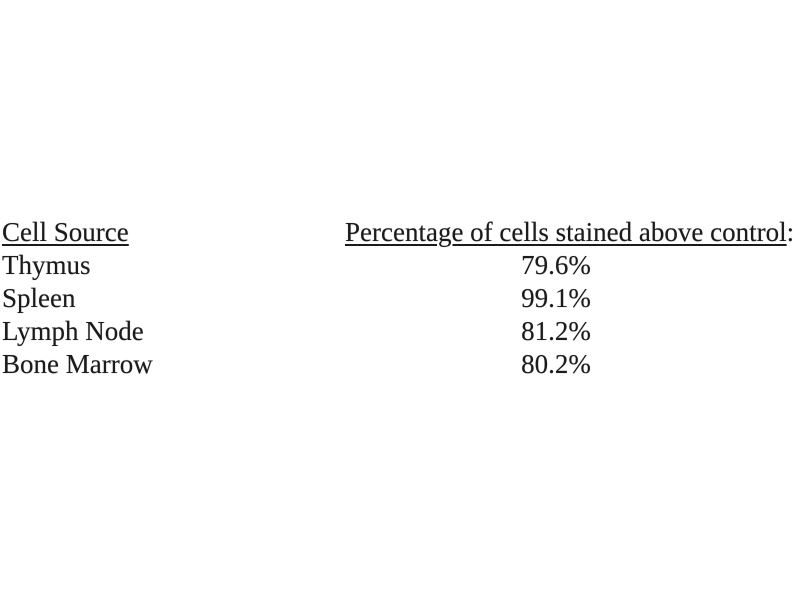 The width and height of the screenshot is (800, 600). Describe the element at coordinates (400, 364) in the screenshot. I see `table-row-bone-marrow: Bone Marrow 80.2%` at that location.